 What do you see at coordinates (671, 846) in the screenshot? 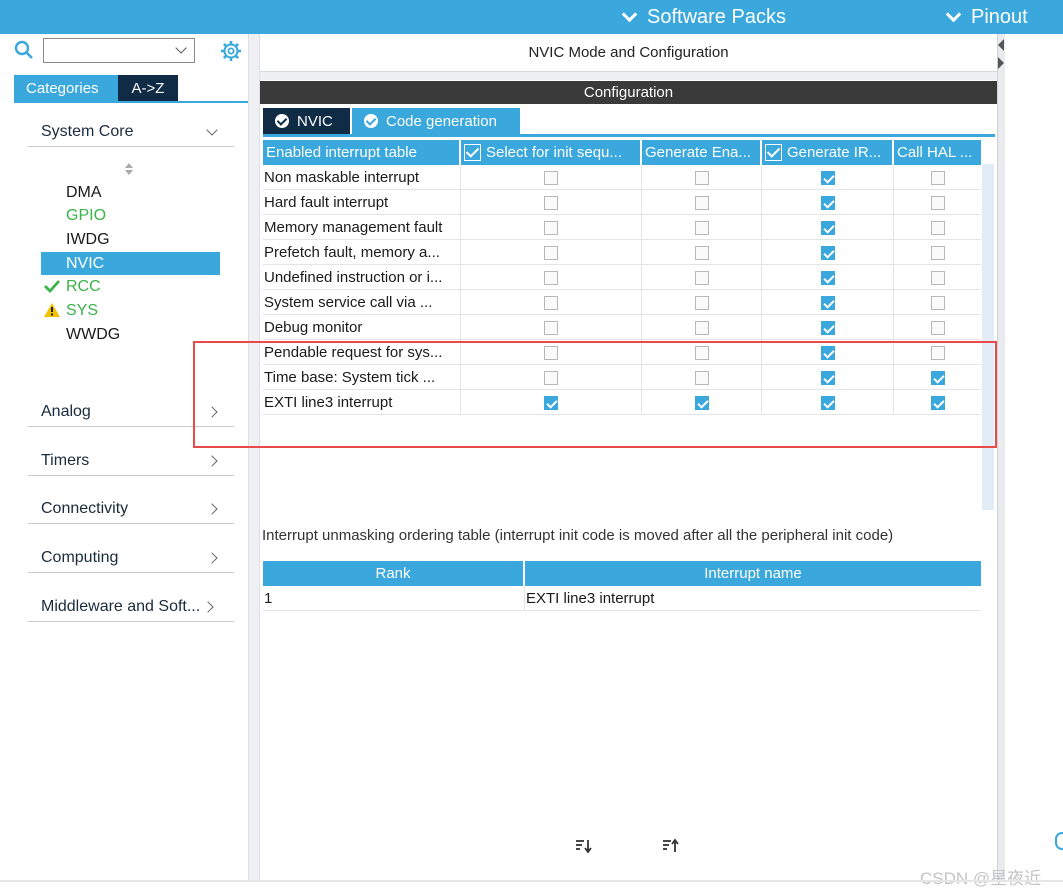
I see `sort-ascending-icon` at bounding box center [671, 846].